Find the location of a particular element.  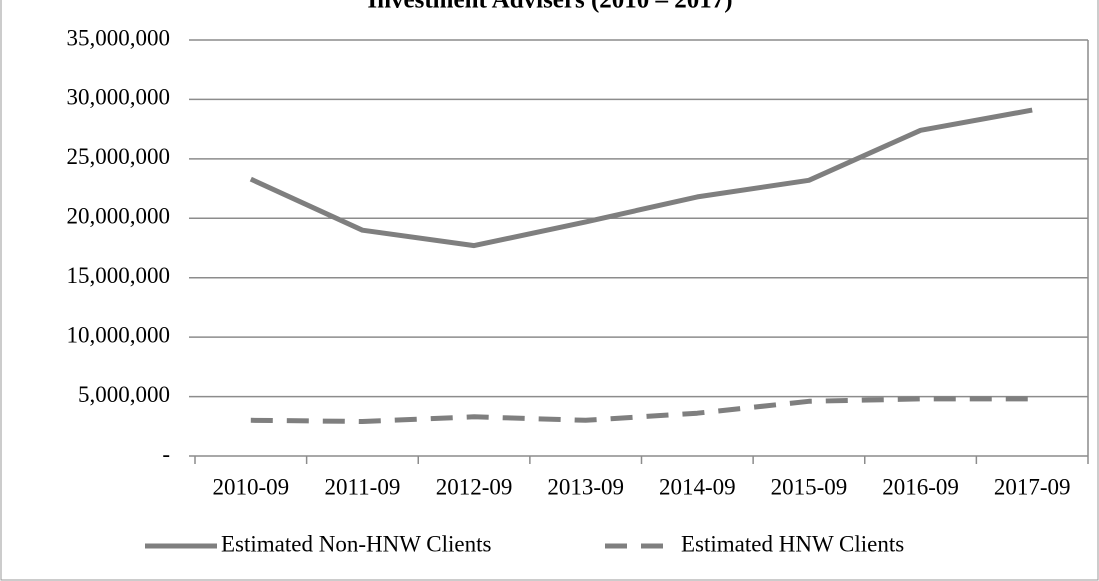

y-tick-label: 20,000,000 is located at coordinates (119, 216).